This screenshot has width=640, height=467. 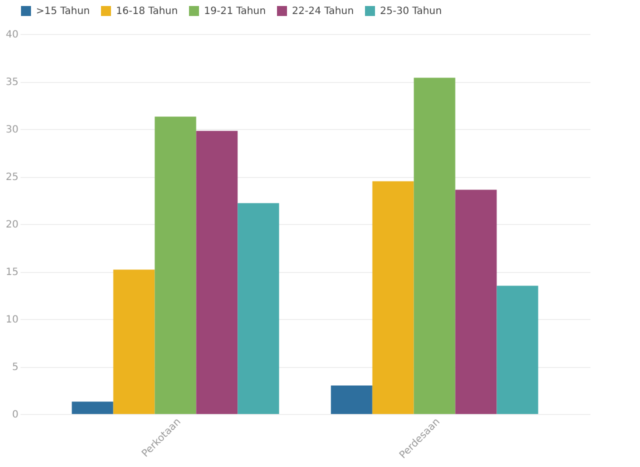 I want to click on y-tick-label: 25, so click(x=12, y=177).